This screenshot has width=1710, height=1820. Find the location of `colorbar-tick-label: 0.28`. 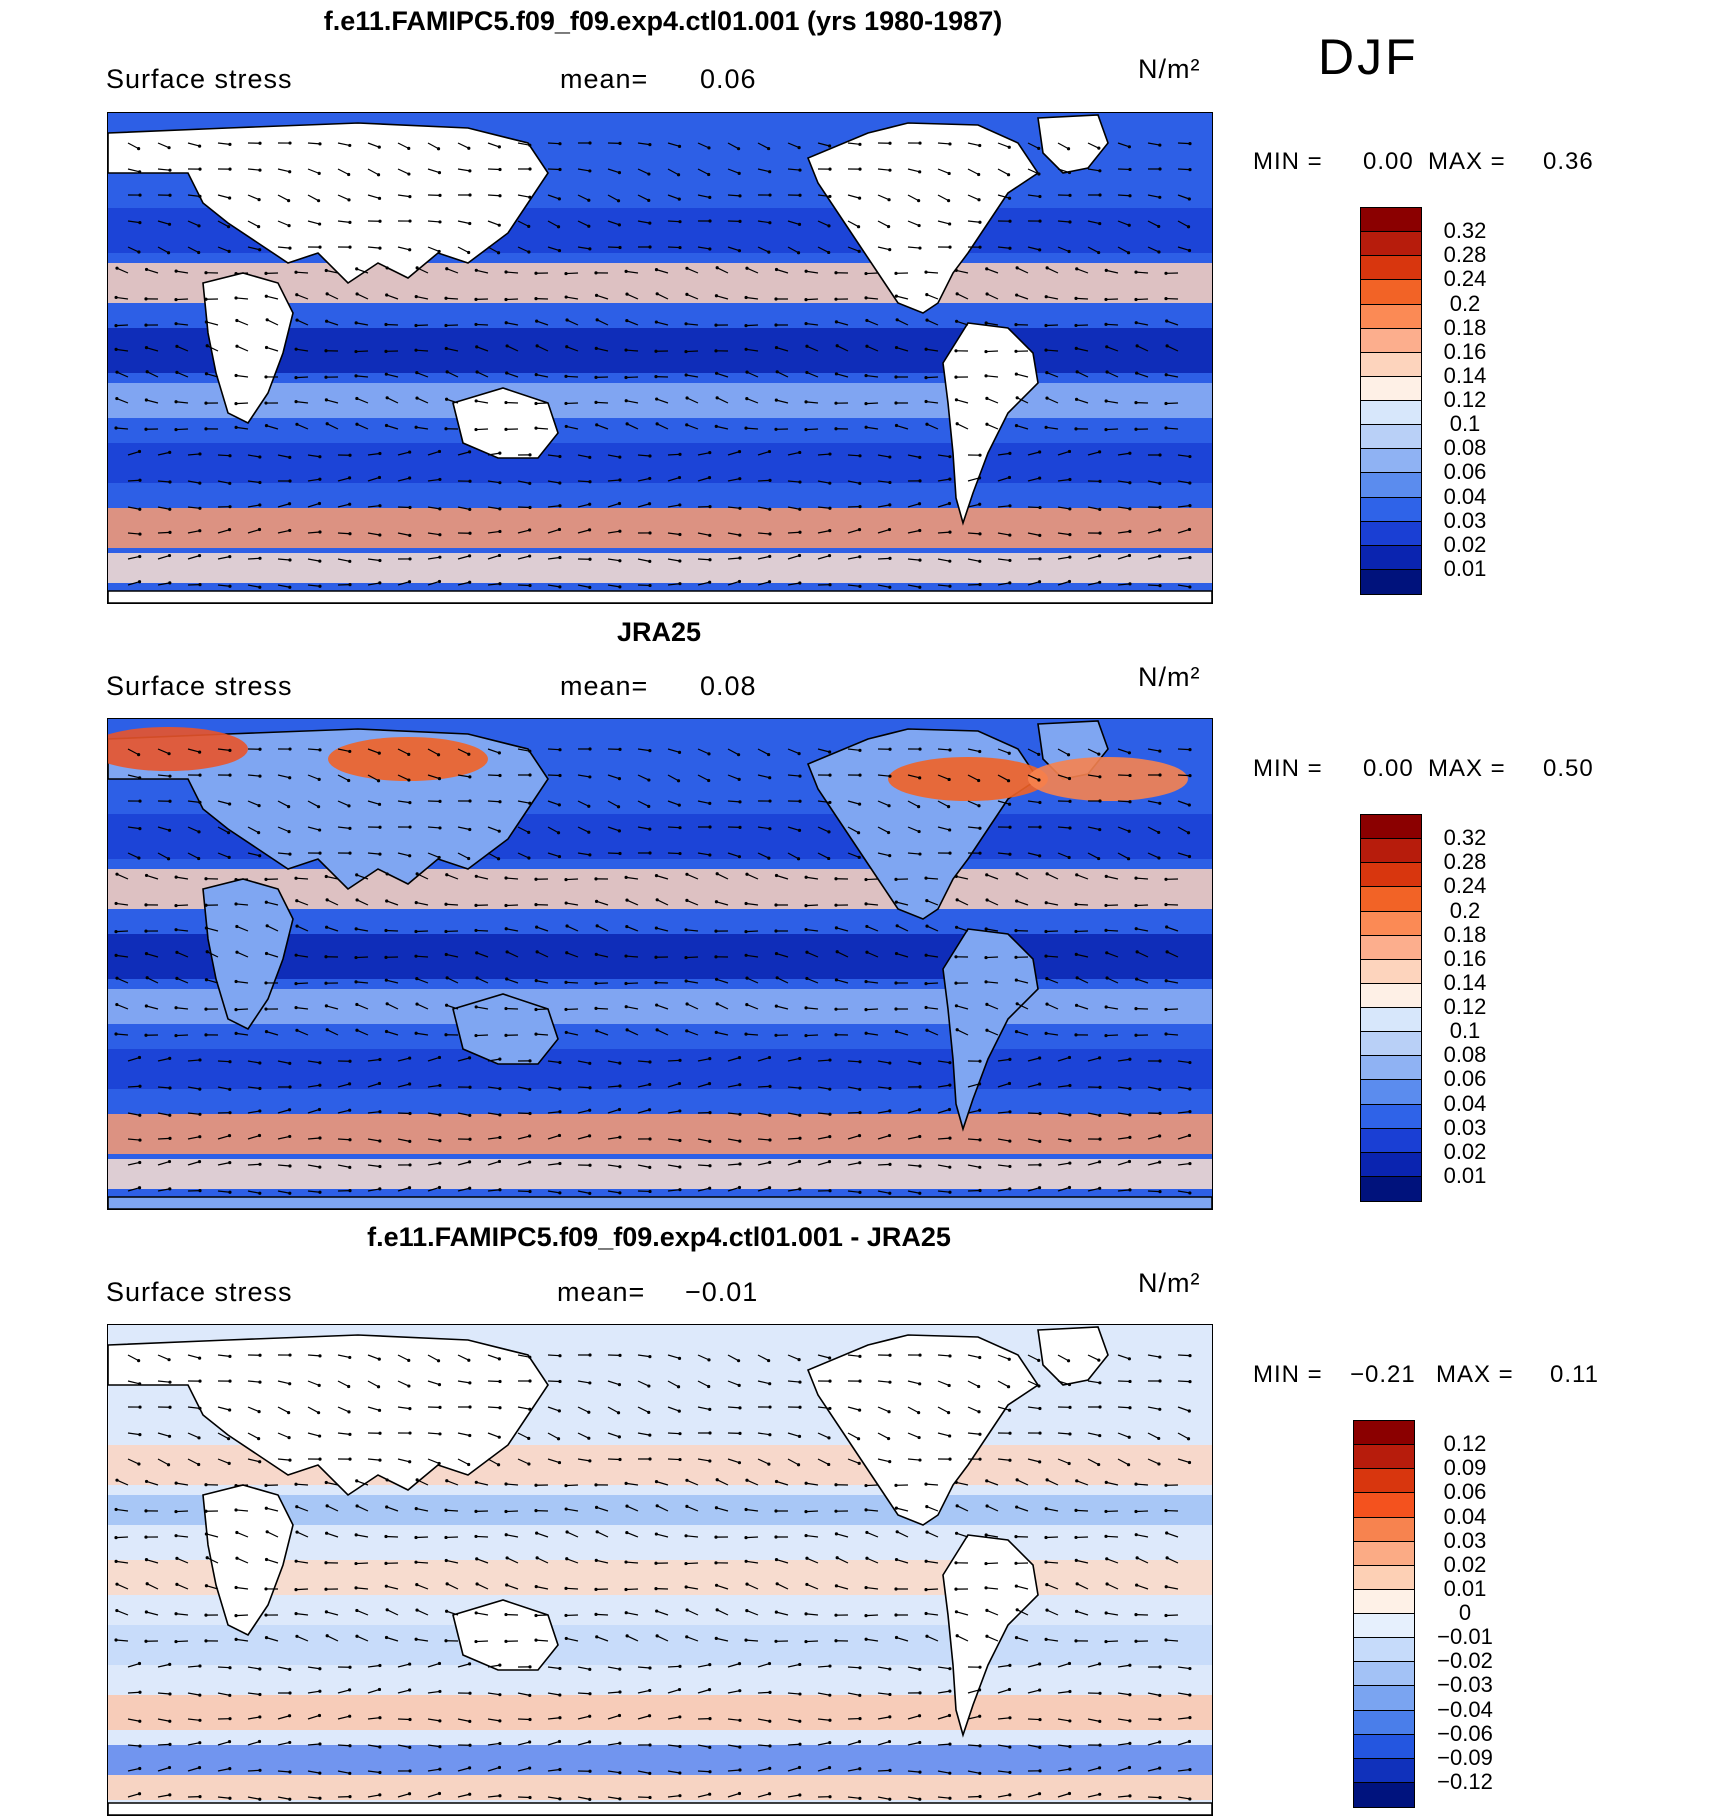

colorbar-tick-label: 0.28 is located at coordinates (1465, 862).